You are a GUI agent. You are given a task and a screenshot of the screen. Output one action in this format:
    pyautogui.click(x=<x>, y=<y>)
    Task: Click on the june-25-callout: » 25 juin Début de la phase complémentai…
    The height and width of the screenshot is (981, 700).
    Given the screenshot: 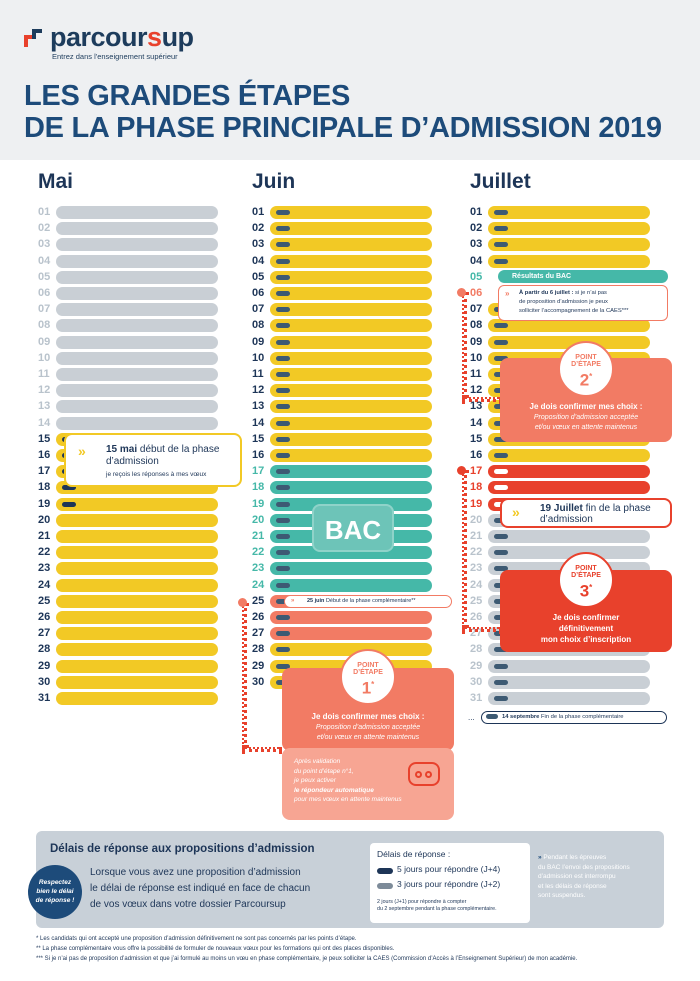 What is the action you would take?
    pyautogui.click(x=368, y=601)
    